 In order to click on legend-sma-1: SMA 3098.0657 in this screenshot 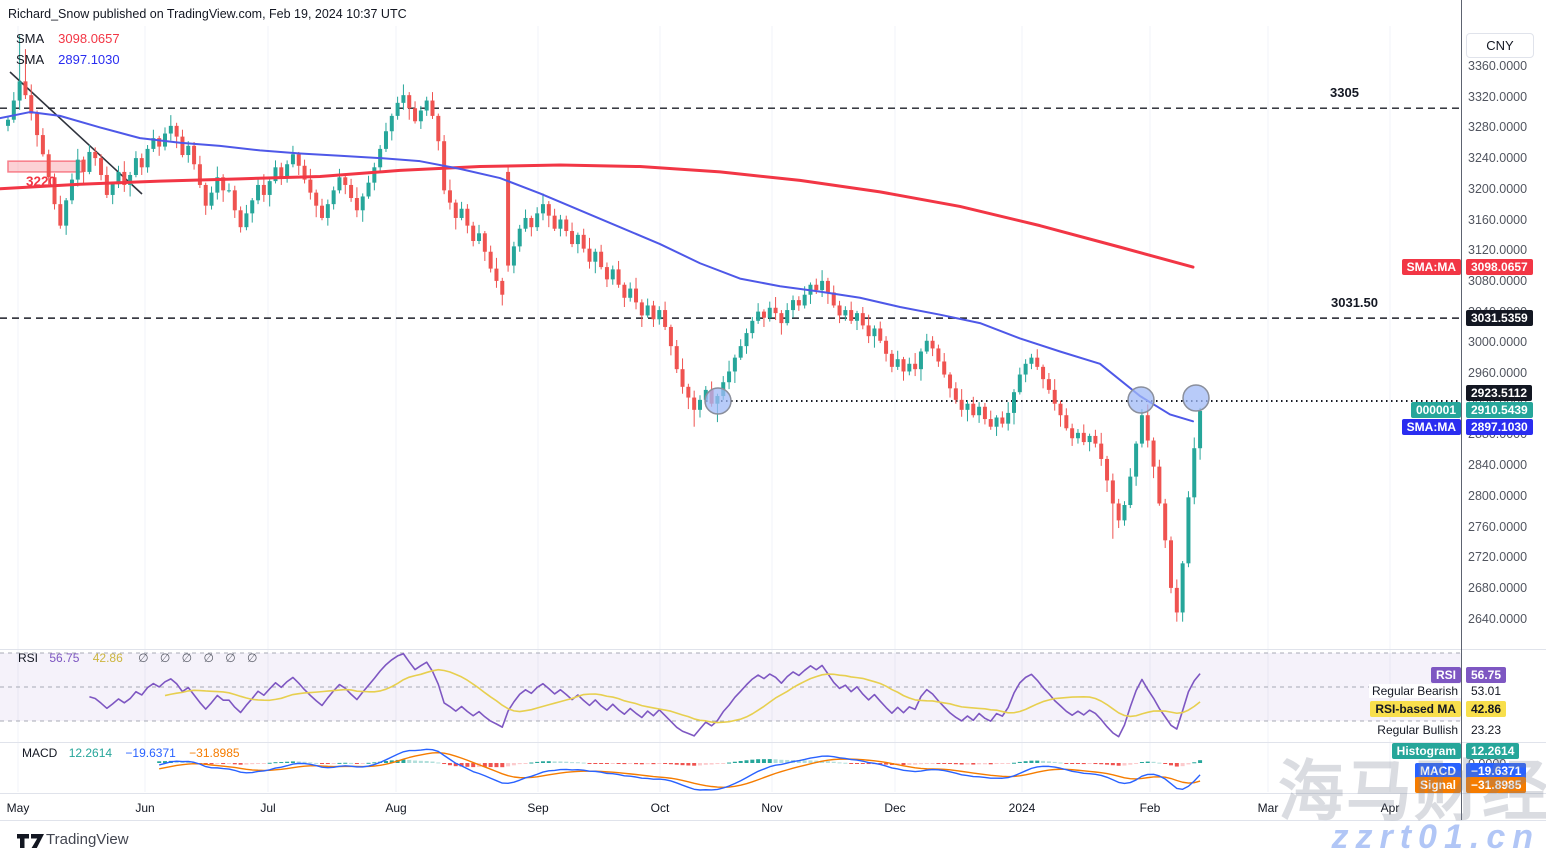, I will do `click(68, 38)`.